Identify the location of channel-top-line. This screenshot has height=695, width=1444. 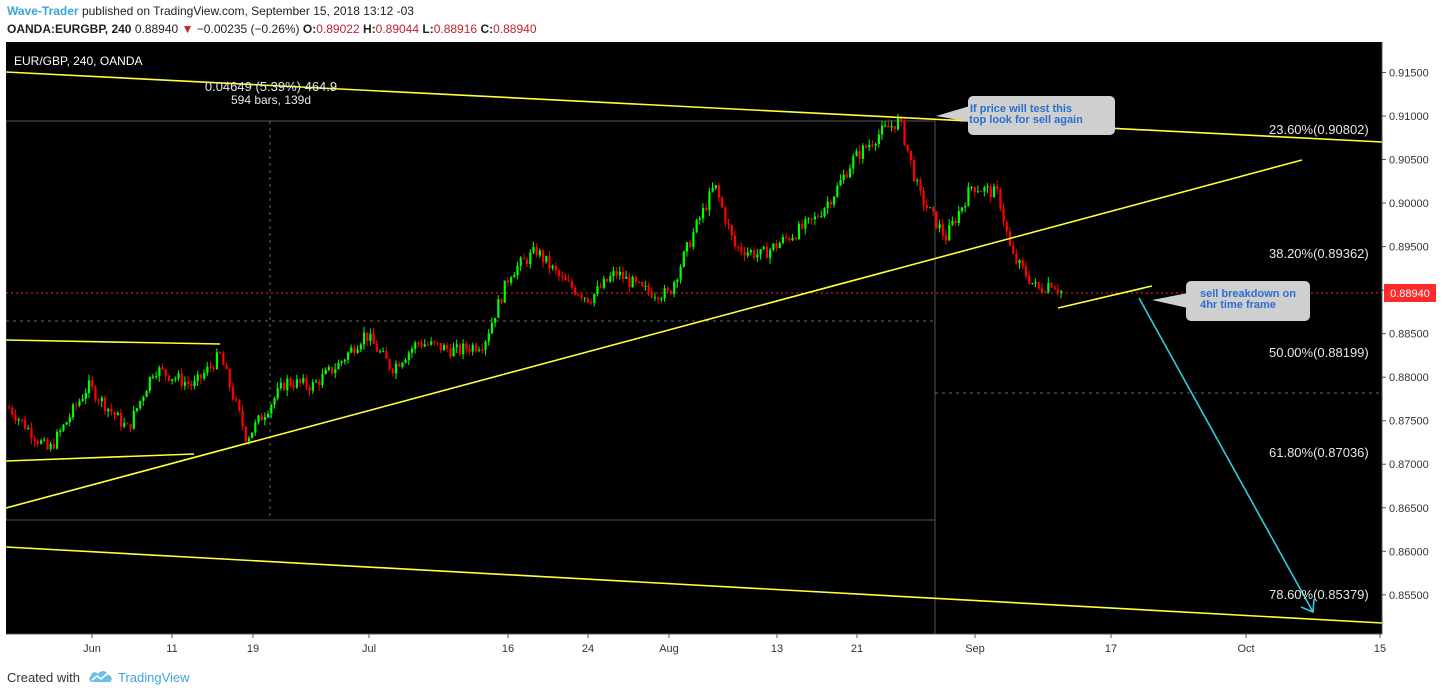
(694, 107).